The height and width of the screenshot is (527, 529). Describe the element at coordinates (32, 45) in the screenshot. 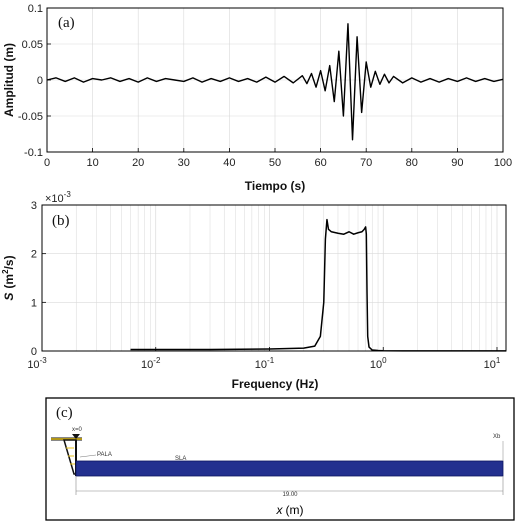

I see `panel-a-y-tick-label: 0.05` at that location.